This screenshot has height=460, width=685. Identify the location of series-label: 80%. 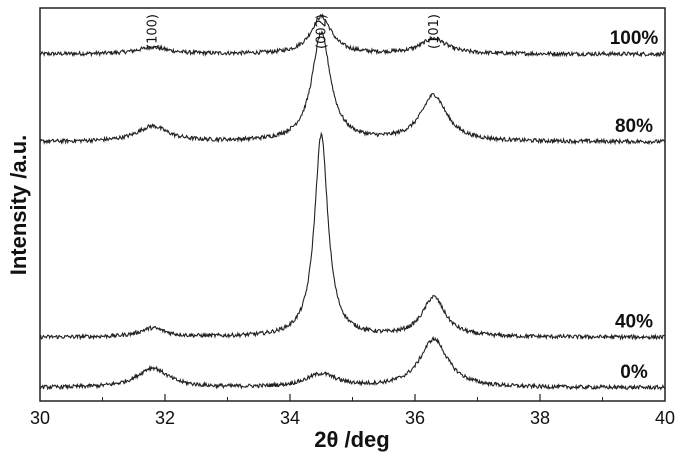
(634, 126).